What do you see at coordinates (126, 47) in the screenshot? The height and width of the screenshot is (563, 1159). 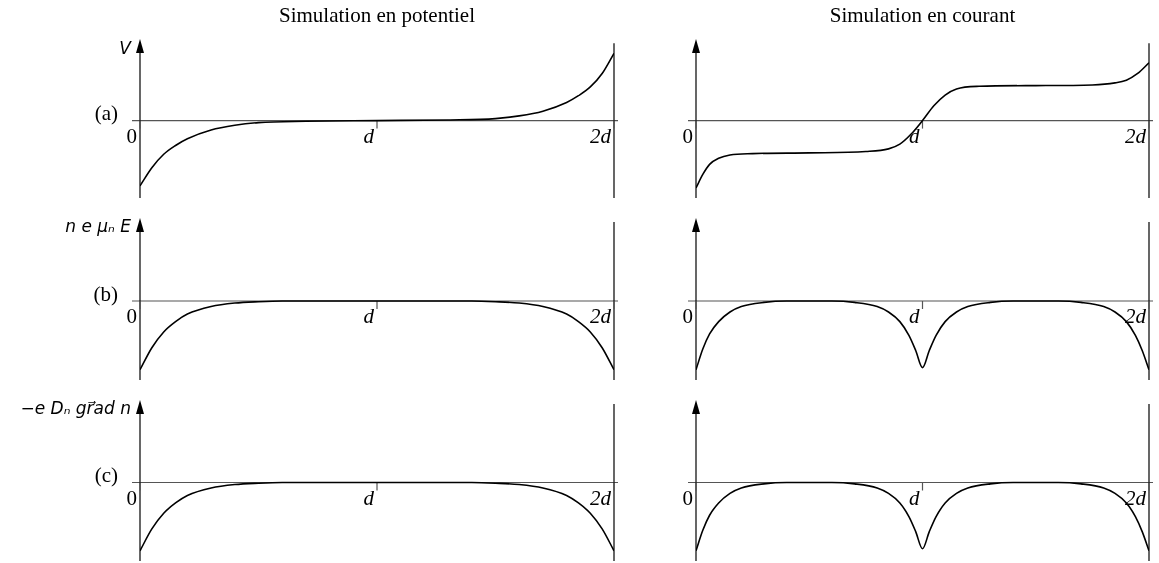 I see `y-axis-title: V` at bounding box center [126, 47].